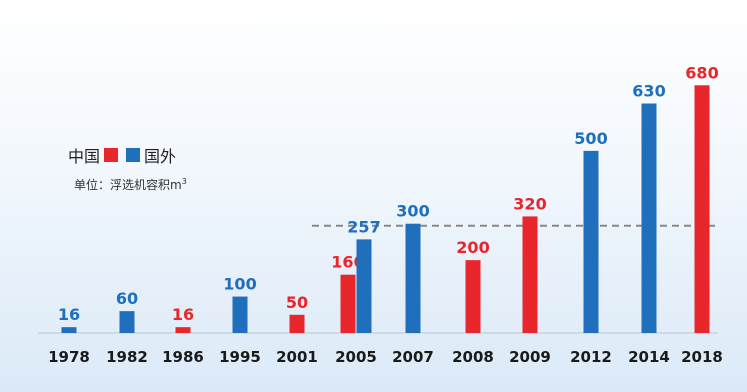 The image size is (747, 392). Describe the element at coordinates (473, 296) in the screenshot. I see `bar-china-2008` at that location.